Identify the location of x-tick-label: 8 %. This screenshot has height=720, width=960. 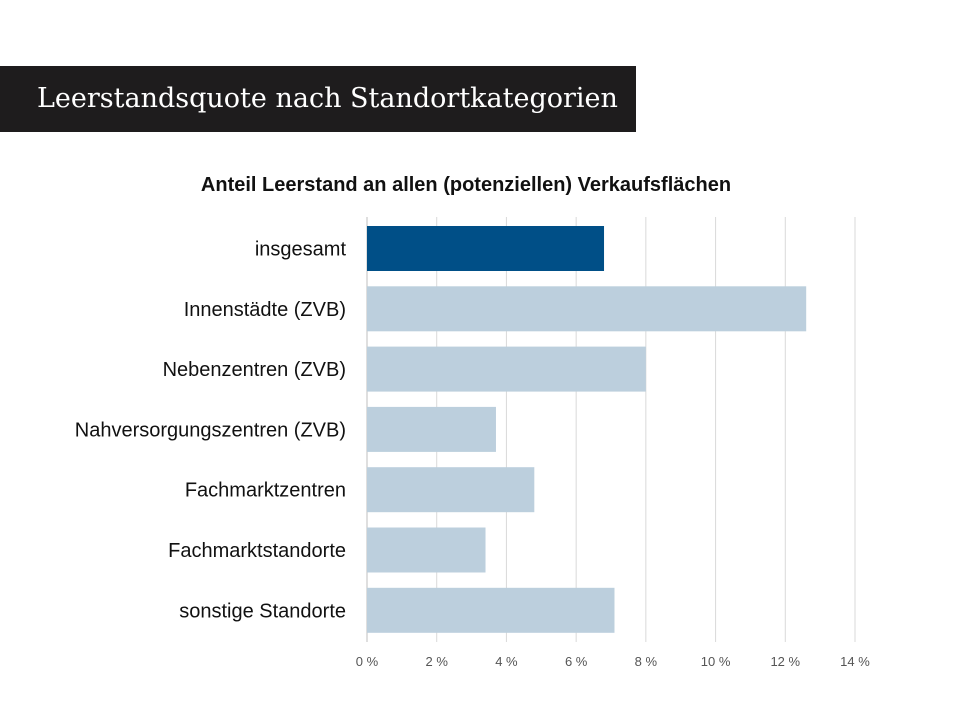
(646, 661).